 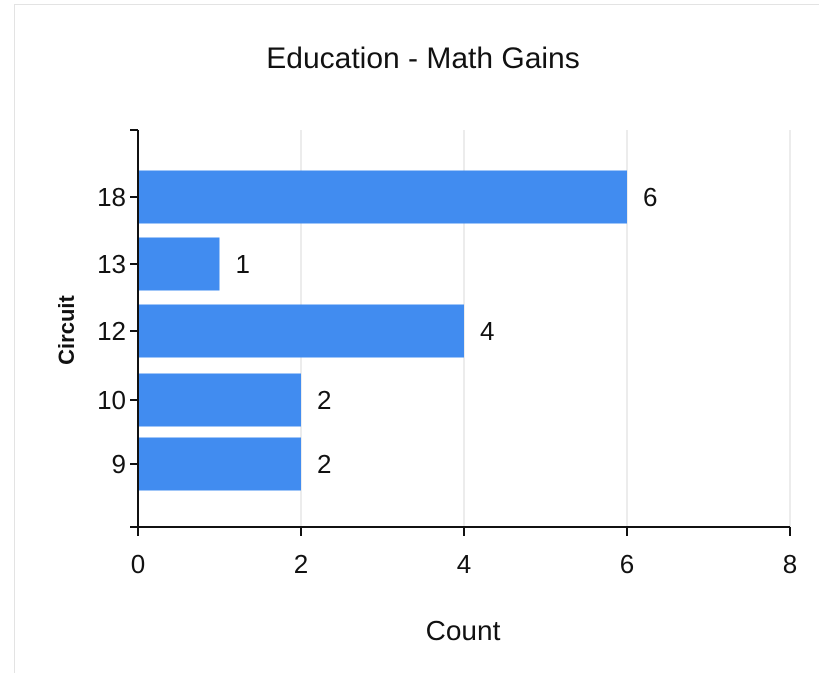 I want to click on data-label: 1, so click(x=243, y=264).